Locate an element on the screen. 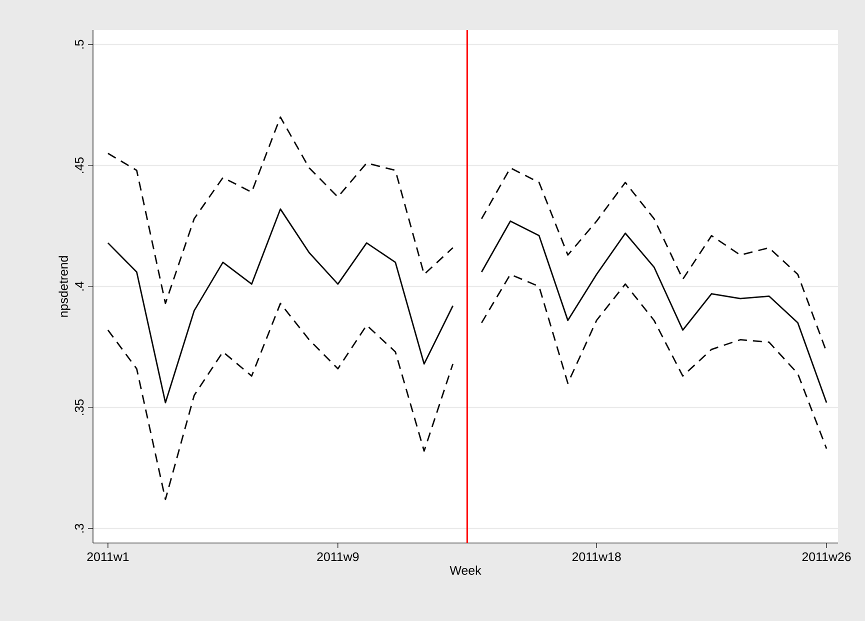  y-tick-label: .35 is located at coordinates (79, 407).